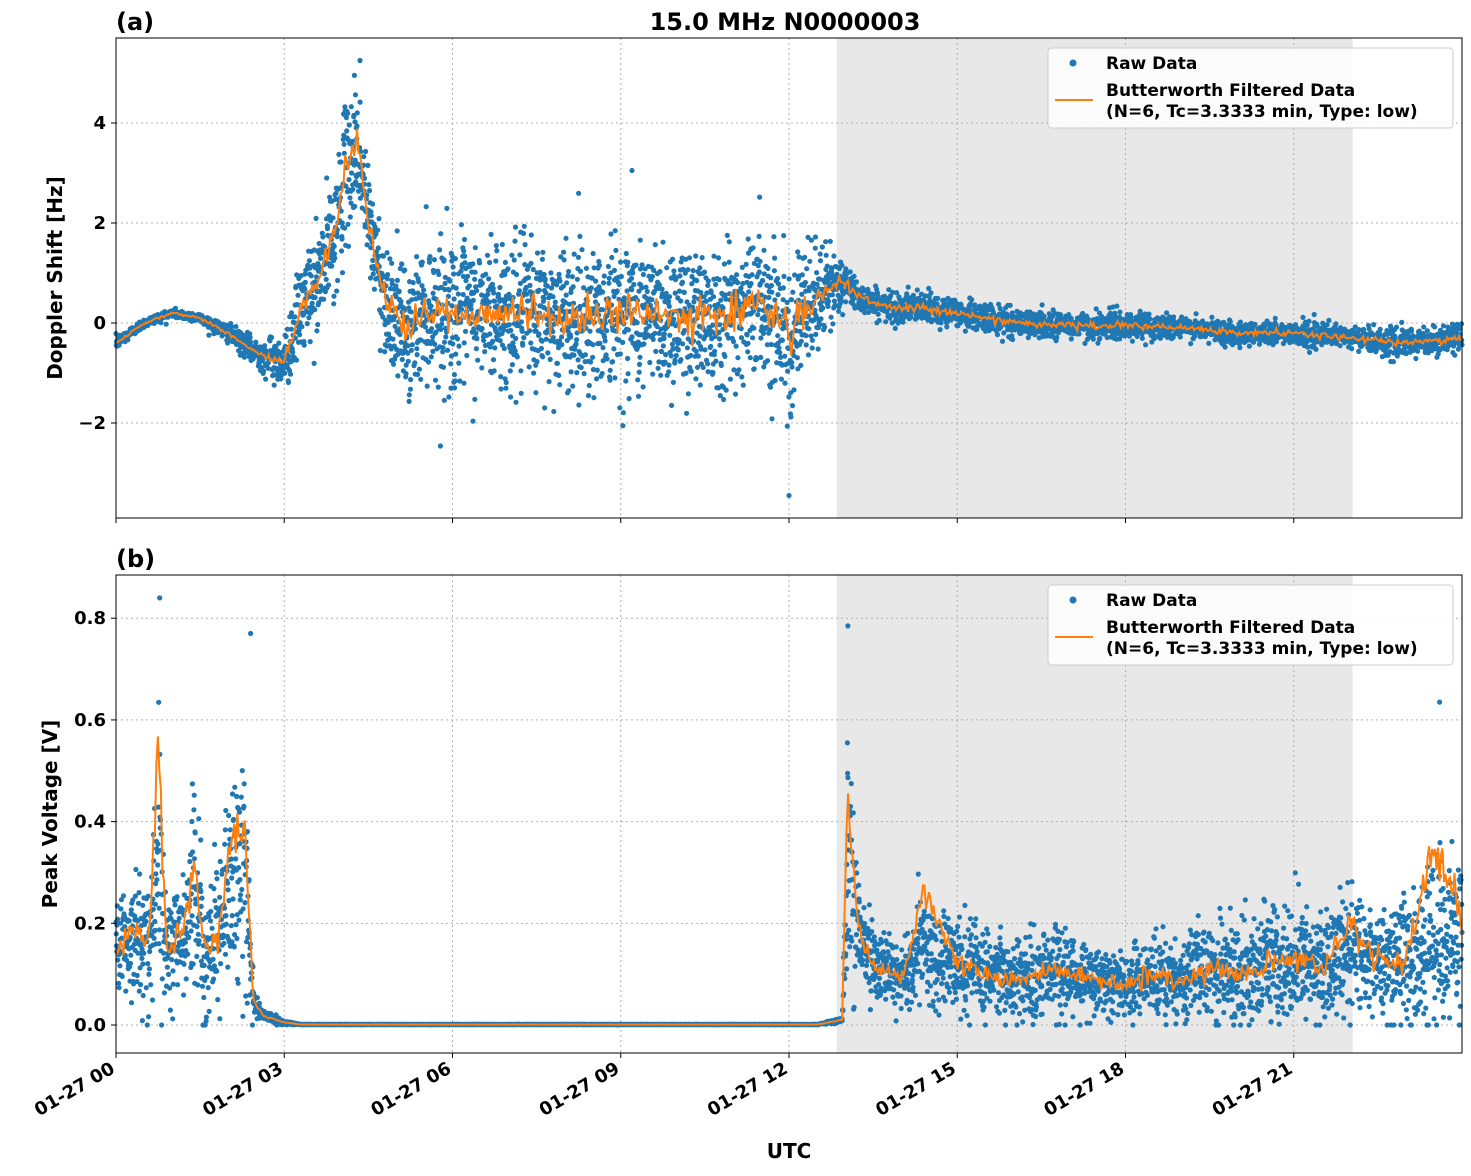 This screenshot has height=1176, width=1471. Describe the element at coordinates (99, 323) in the screenshot. I see `panel-a-y-tick-label: 0` at that location.